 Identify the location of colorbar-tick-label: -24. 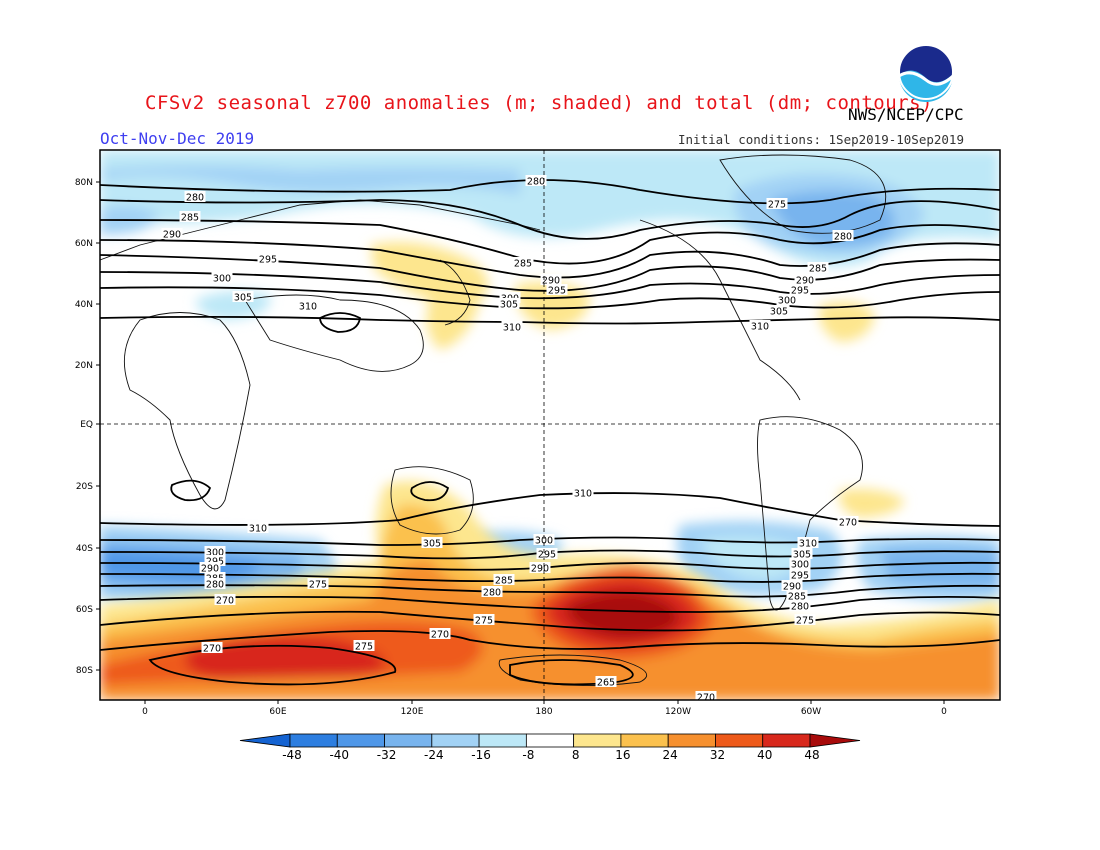
(434, 755).